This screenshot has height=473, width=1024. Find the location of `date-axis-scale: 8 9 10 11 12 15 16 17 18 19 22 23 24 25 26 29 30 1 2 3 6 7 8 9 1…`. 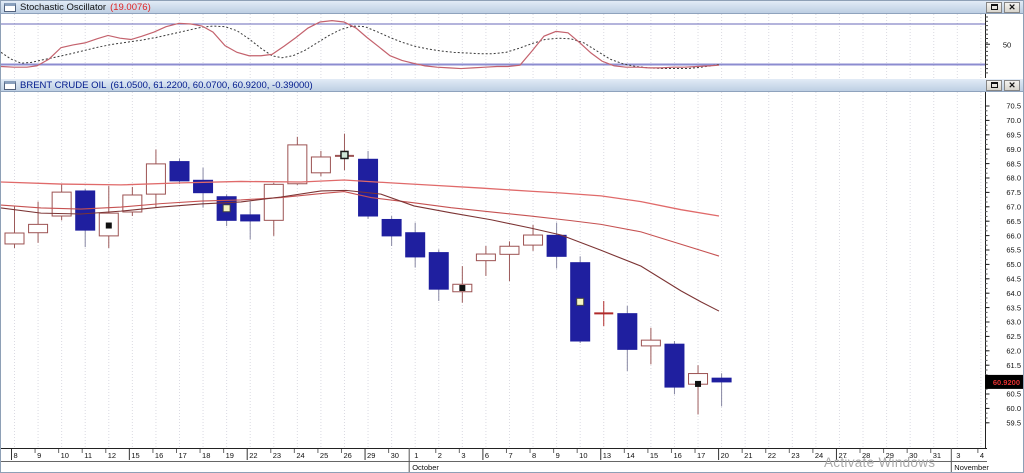

date-axis-scale: 8 9 10 11 12 15 16 17 18 19 22 23 24 25 26 29 30 1 2 3 6 7 8 9 1… is located at coordinates (495, 460).